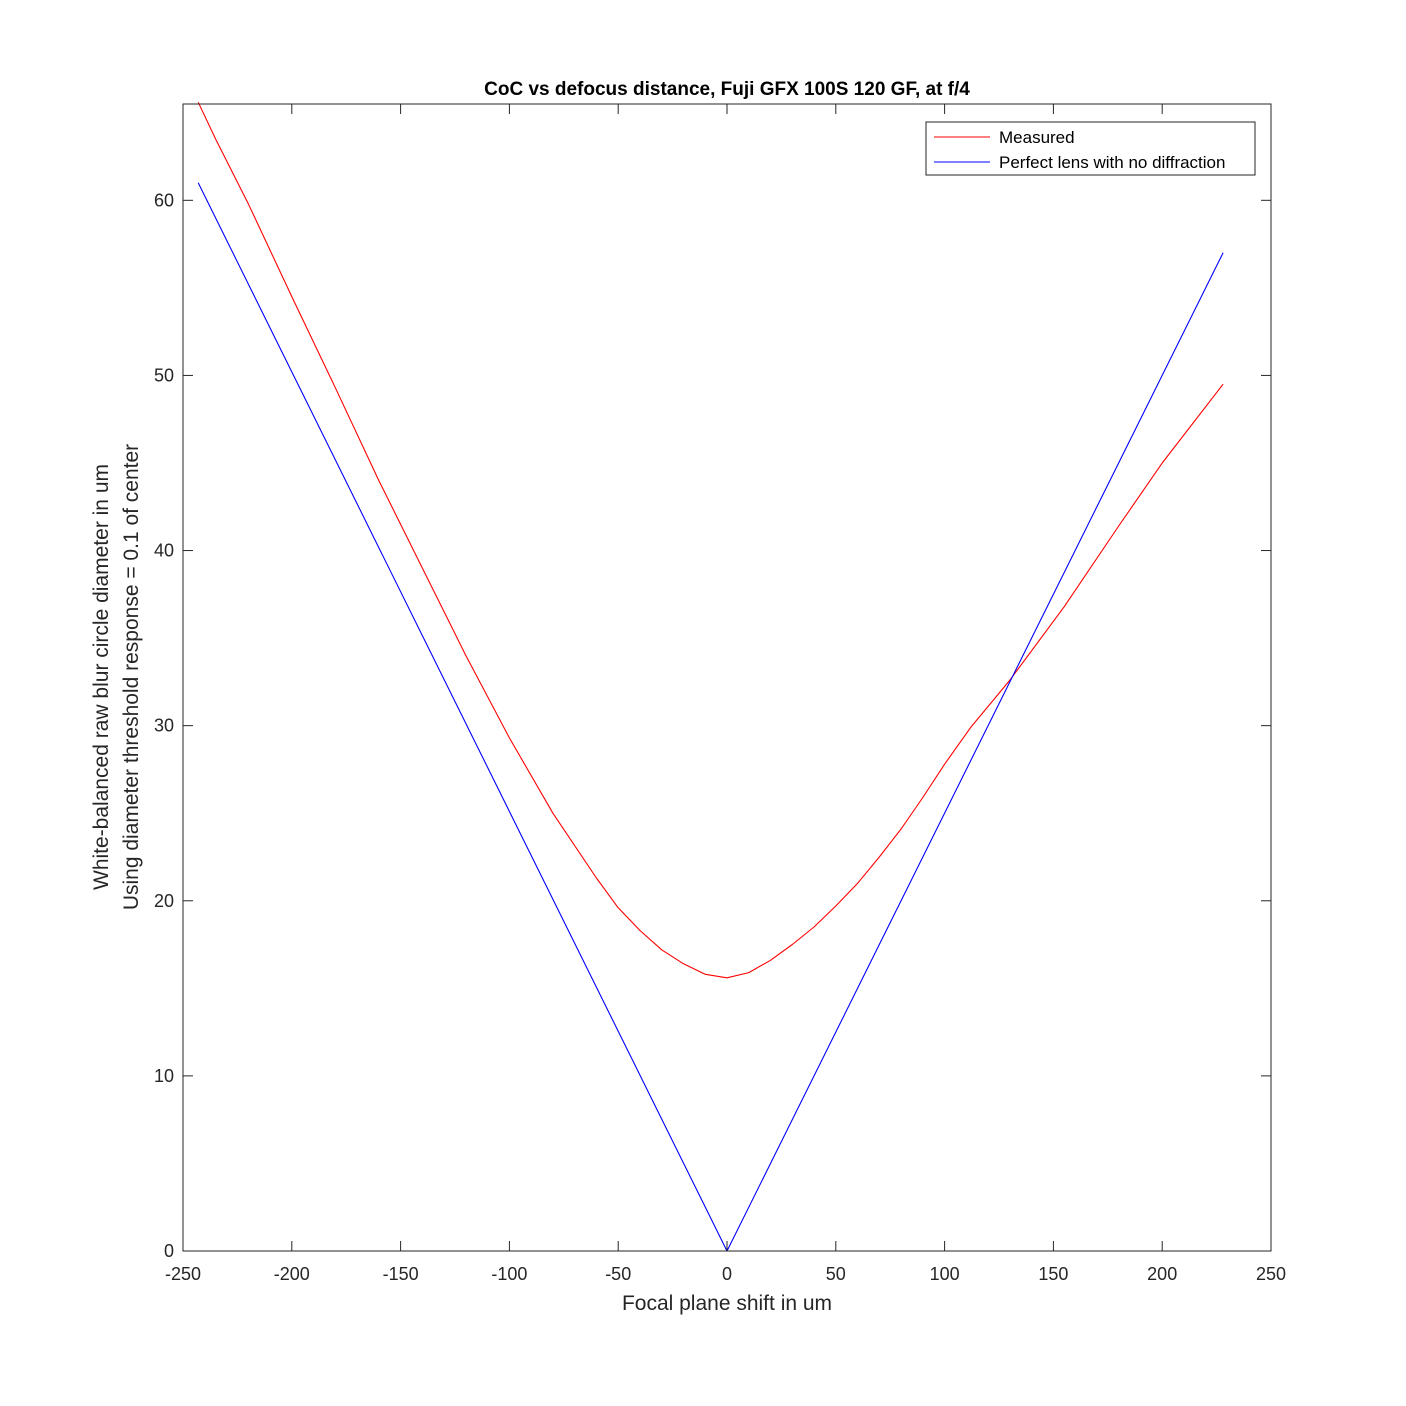 This screenshot has width=1406, height=1406. I want to click on legend-box, so click(1090, 148).